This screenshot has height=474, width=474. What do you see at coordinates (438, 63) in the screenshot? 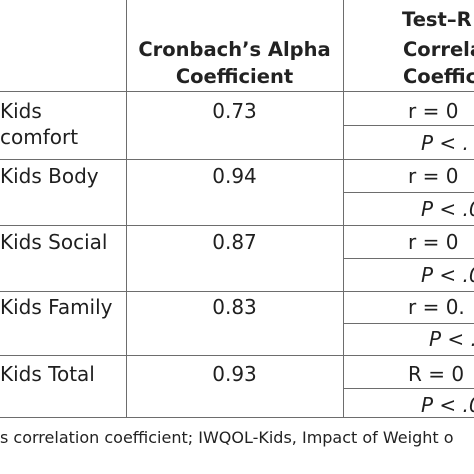
I see `header-retest-cont: Correla Coeffic` at bounding box center [438, 63].